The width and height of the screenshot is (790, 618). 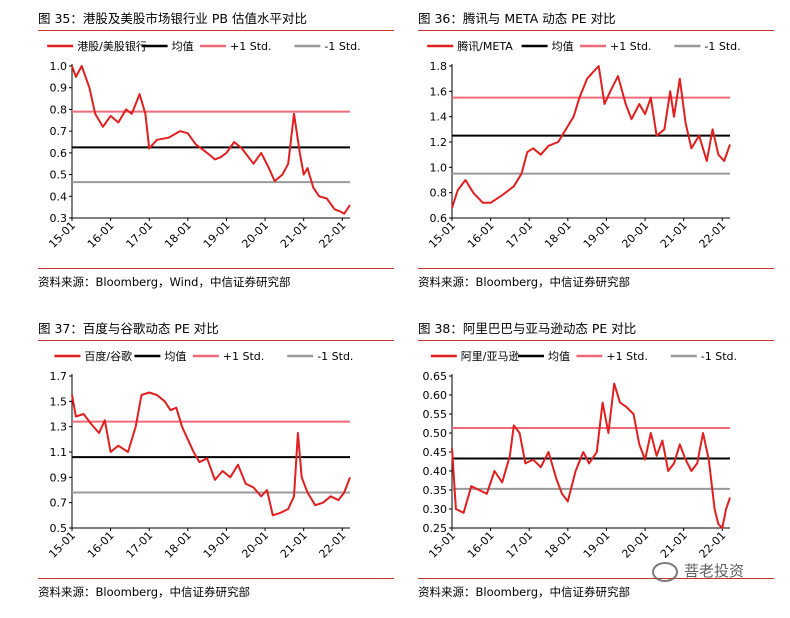 What do you see at coordinates (435, 509) in the screenshot?
I see `y-tick-label: 0.30` at bounding box center [435, 509].